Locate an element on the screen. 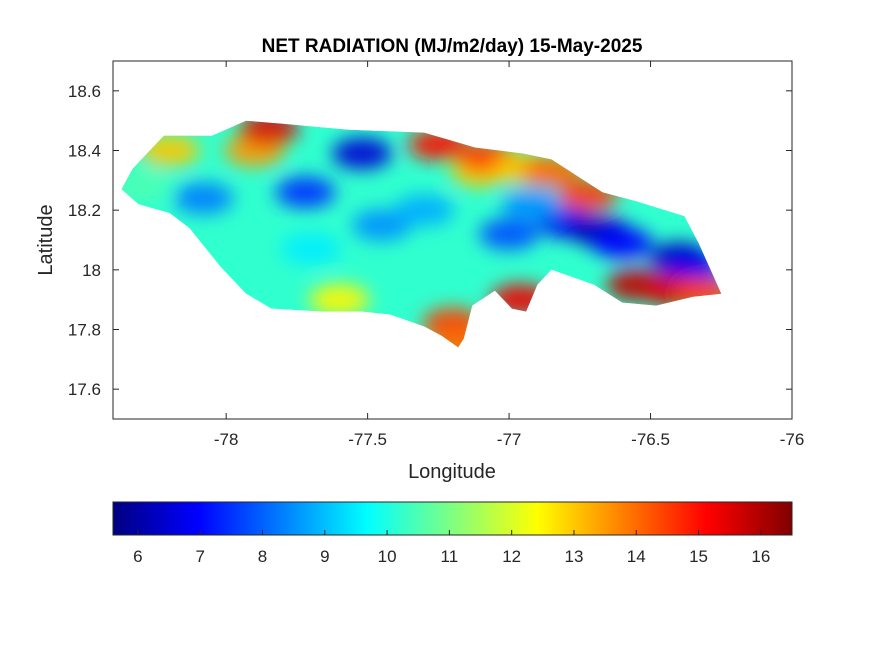 This screenshot has width=875, height=656. x-tick-label: -76 is located at coordinates (792, 439).